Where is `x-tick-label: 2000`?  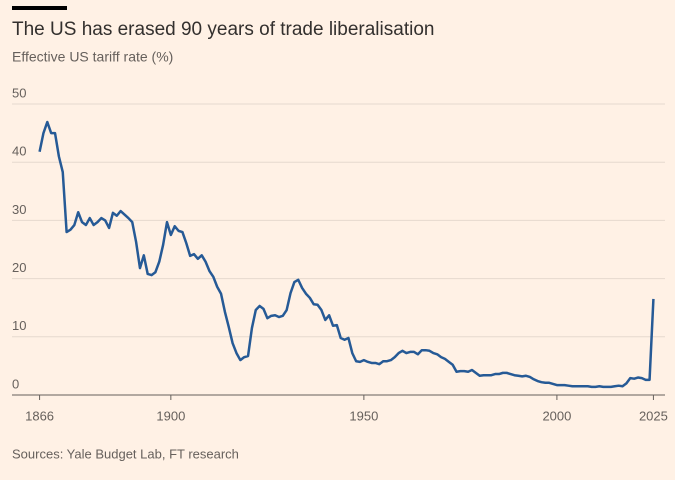 x-tick-label: 2000 is located at coordinates (556, 415).